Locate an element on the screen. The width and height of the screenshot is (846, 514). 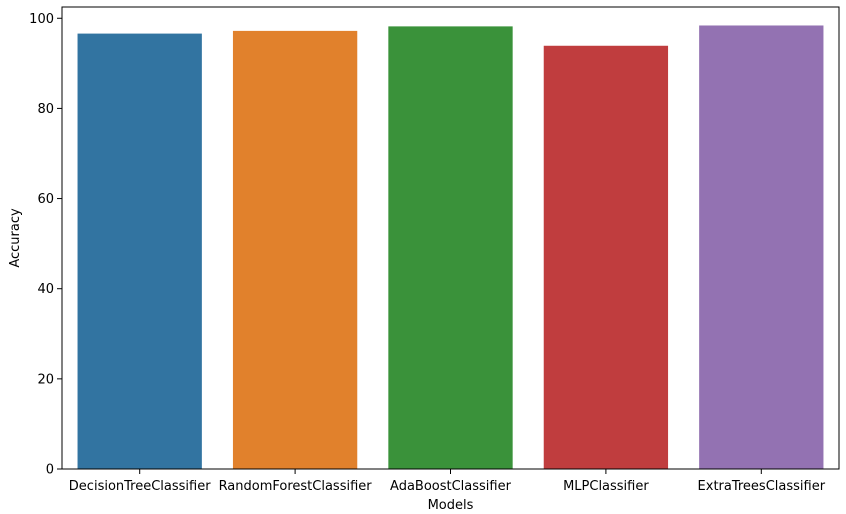
y-tick-label: 40 is located at coordinates (45, 289).